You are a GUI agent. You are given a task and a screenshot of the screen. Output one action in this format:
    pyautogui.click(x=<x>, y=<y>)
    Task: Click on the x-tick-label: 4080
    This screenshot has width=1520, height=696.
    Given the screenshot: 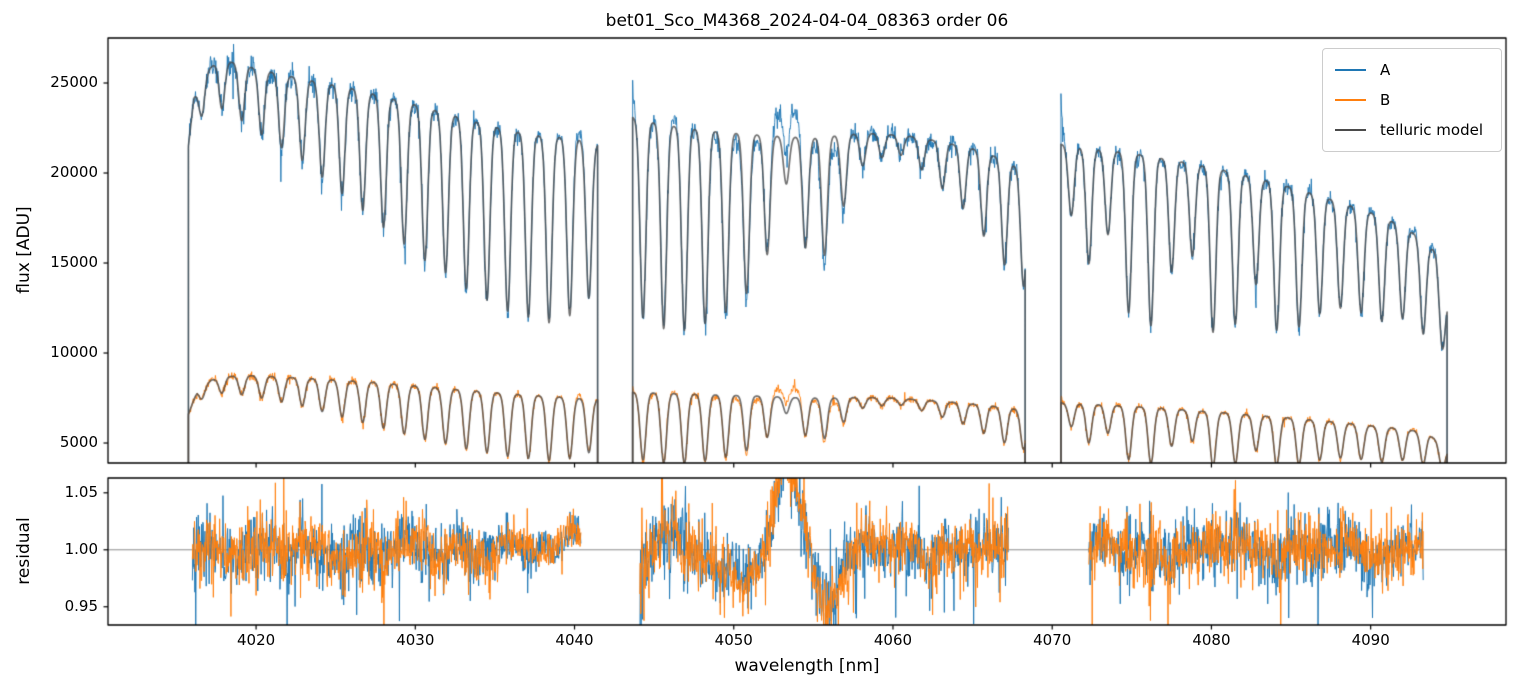 What is the action you would take?
    pyautogui.click(x=1211, y=640)
    